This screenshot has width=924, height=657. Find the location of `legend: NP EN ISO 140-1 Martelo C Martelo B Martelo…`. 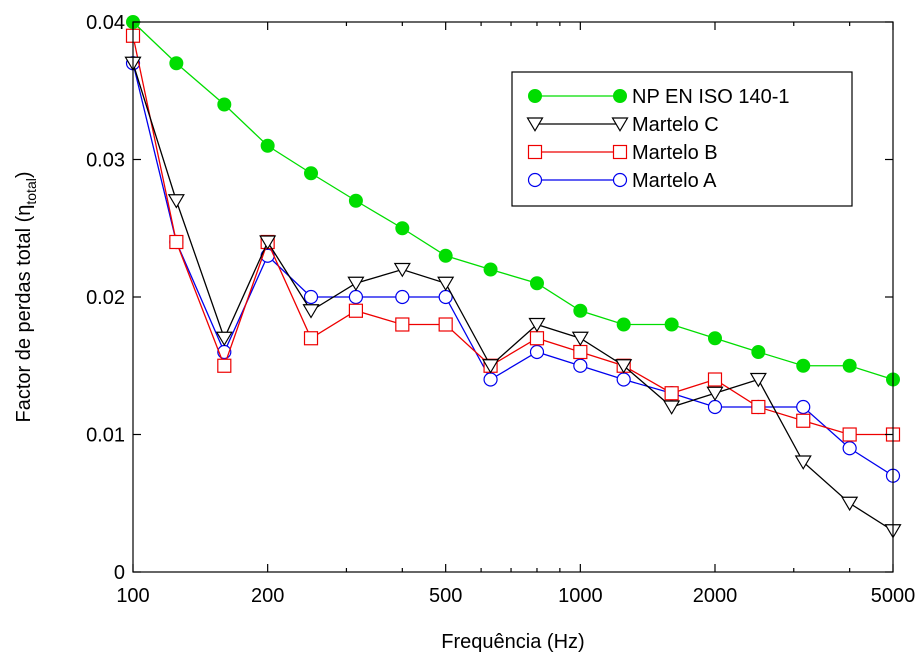

legend: NP EN ISO 140-1 Martelo C Martelo B Martelo… is located at coordinates (682, 139).